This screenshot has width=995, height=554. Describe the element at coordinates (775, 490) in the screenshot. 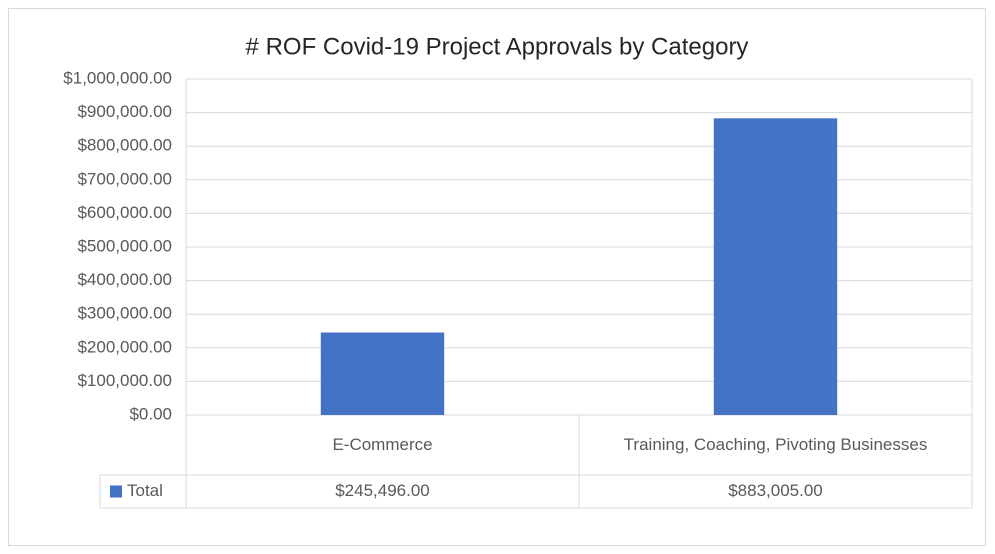

I see `table-value: $883,005.00` at that location.